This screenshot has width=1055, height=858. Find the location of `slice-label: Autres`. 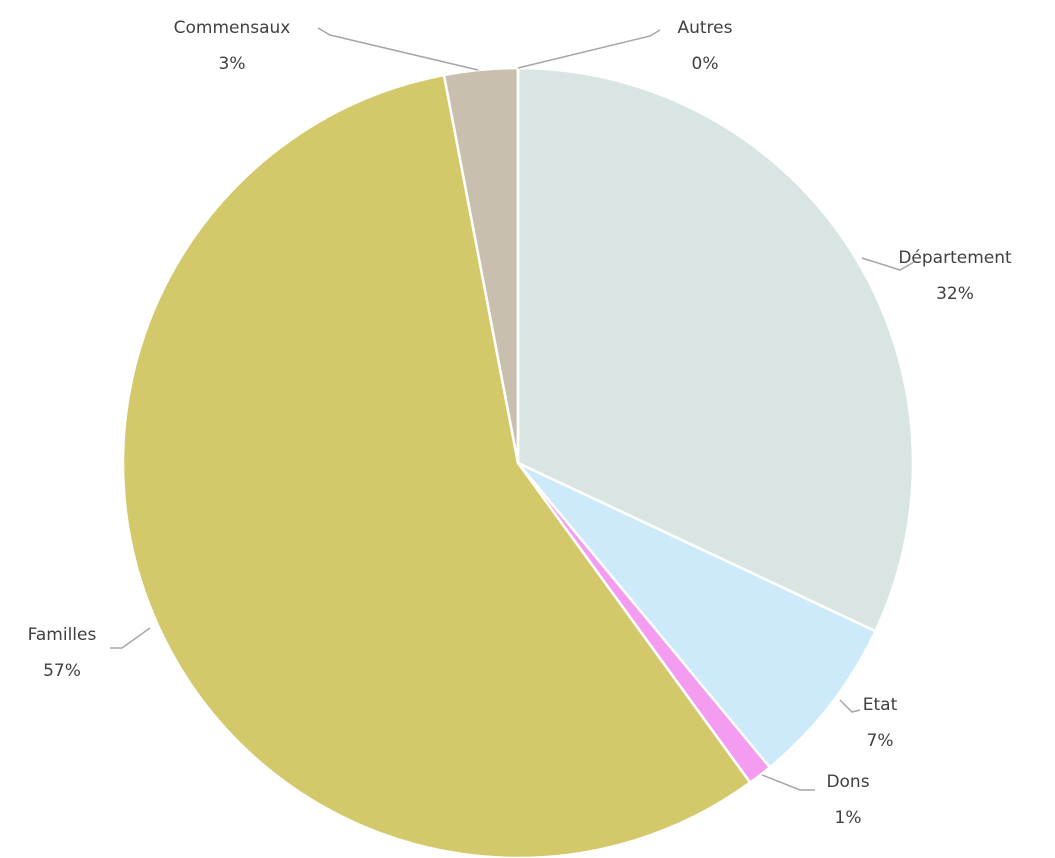

slice-label: Autres is located at coordinates (704, 28).